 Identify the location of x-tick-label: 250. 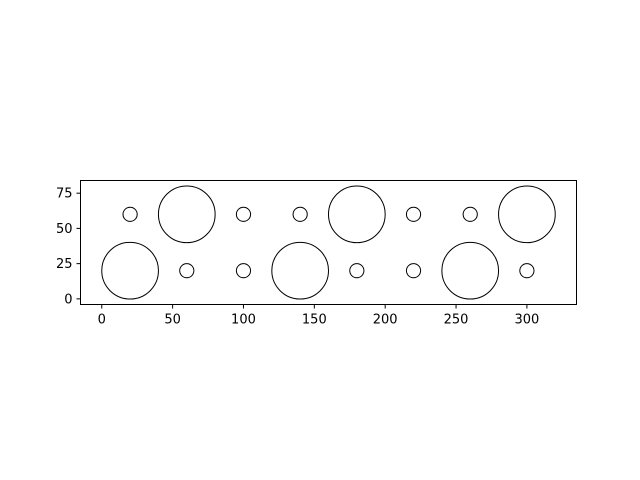
(456, 320).